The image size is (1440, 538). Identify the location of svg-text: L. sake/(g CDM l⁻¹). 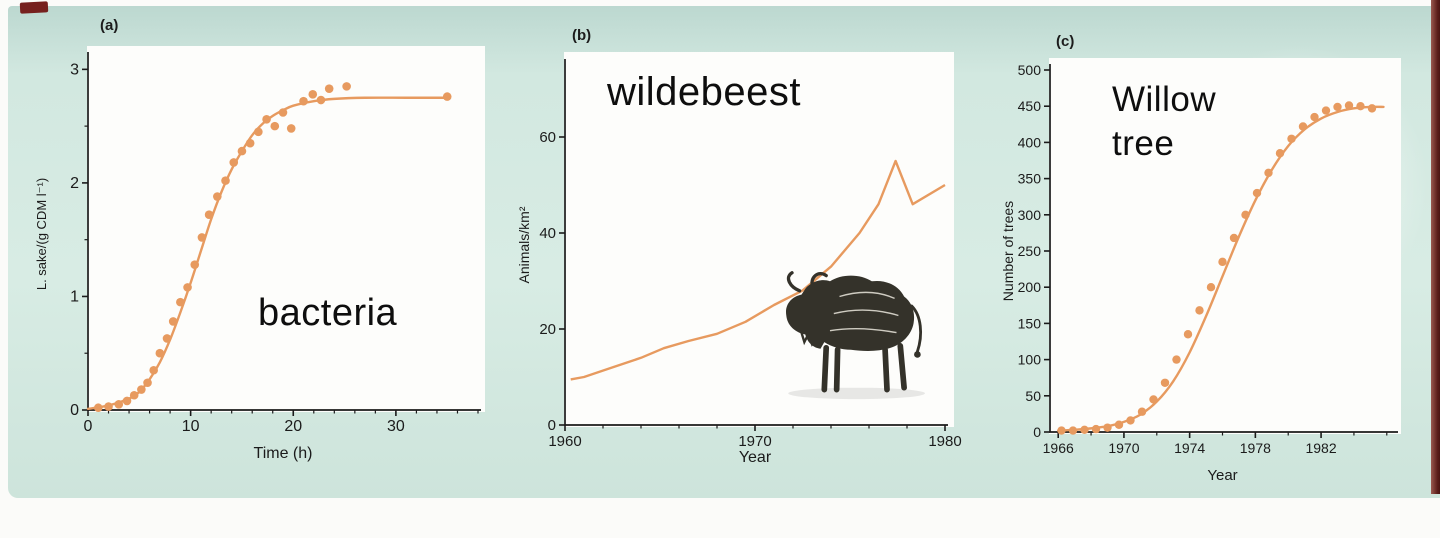
(41, 234).